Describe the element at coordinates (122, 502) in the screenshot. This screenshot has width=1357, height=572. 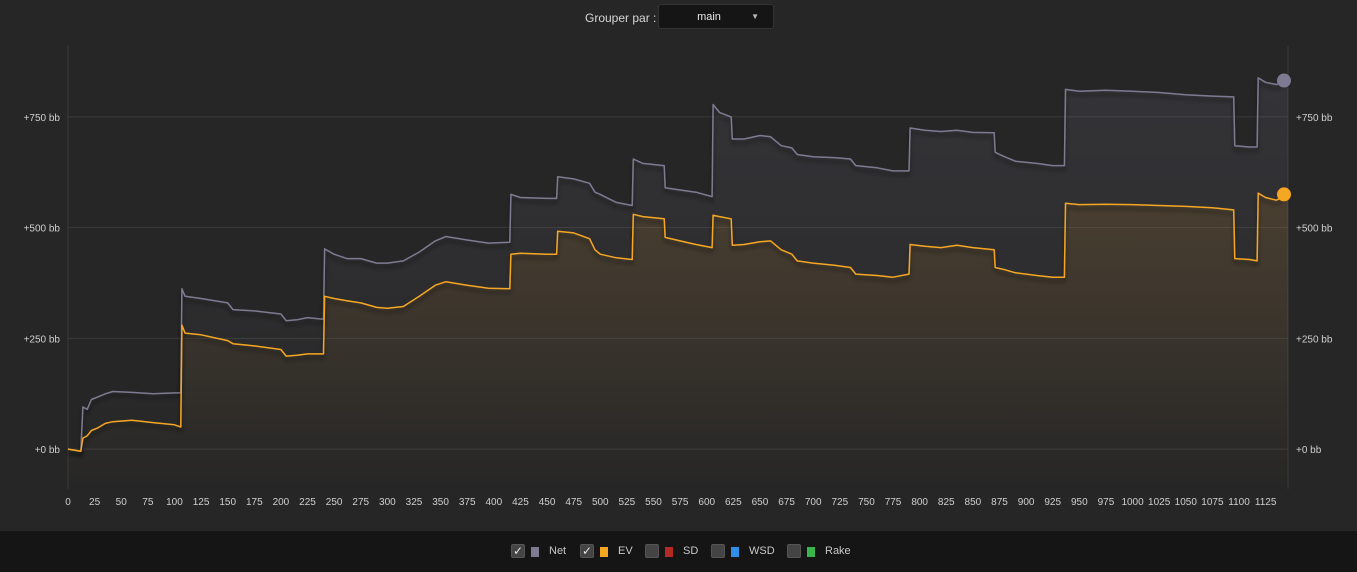
I see `x-tick-label: 50` at that location.